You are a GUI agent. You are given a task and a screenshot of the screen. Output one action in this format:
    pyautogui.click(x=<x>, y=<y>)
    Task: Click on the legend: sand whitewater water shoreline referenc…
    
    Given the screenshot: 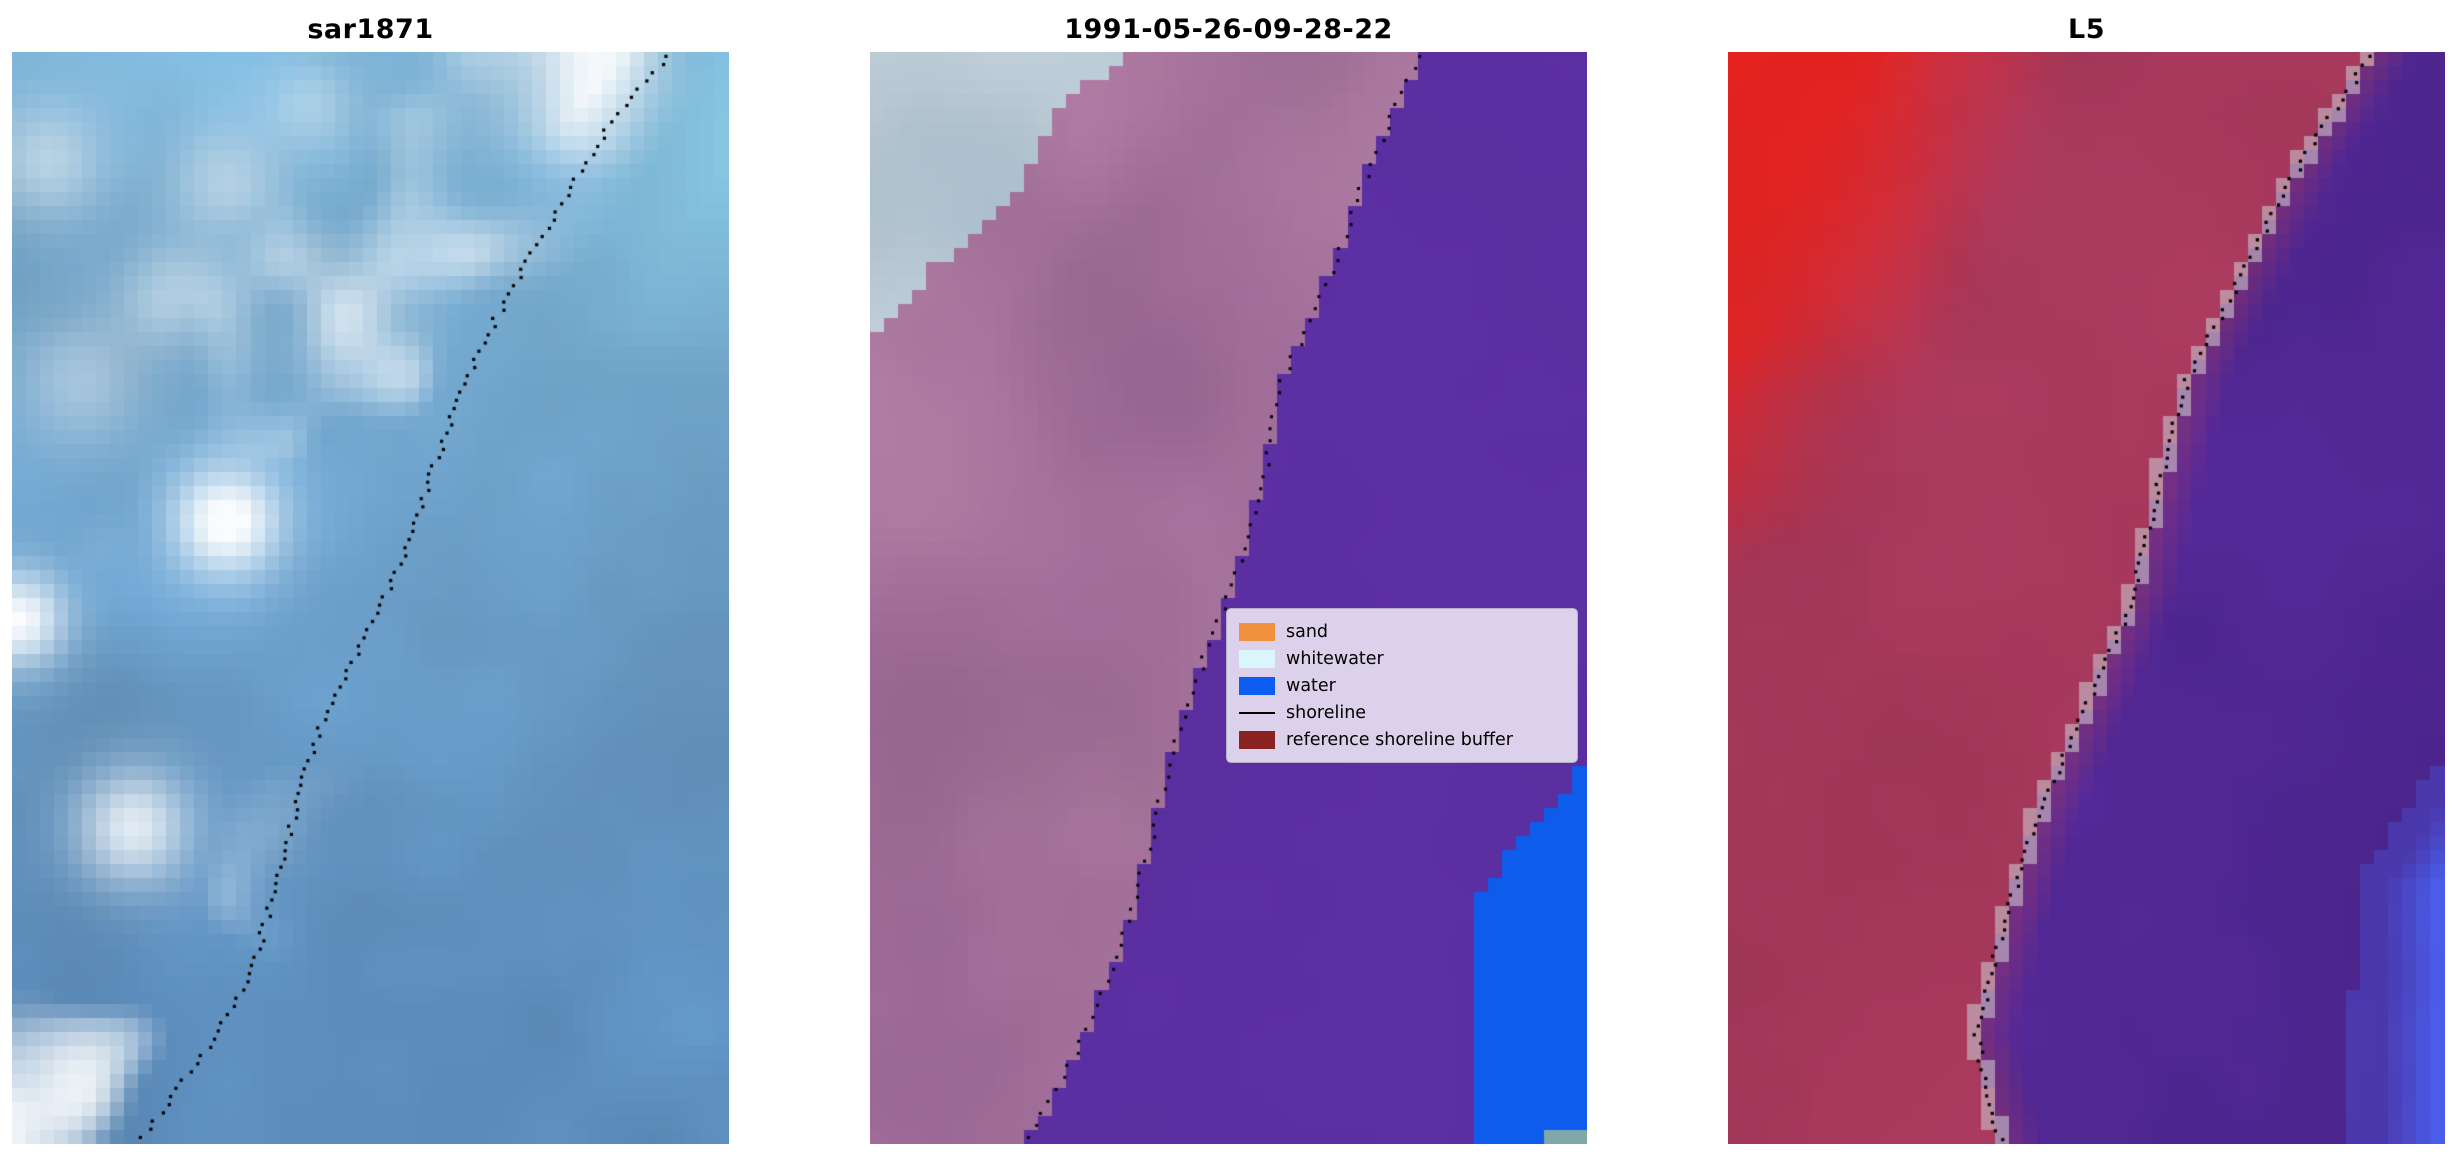 What is the action you would take?
    pyautogui.click(x=1402, y=685)
    